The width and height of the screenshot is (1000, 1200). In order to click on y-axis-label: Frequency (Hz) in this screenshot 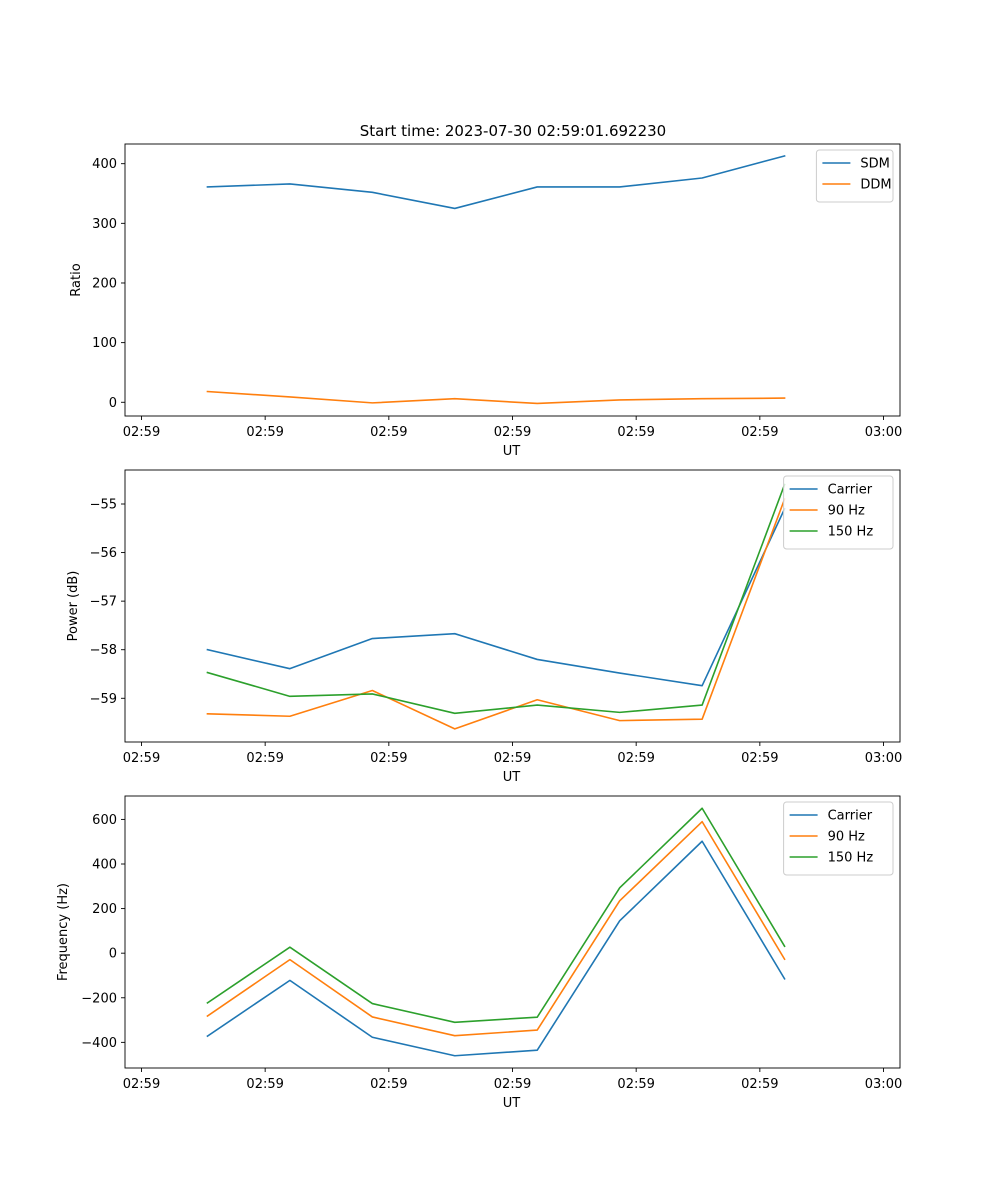, I will do `click(63, 932)`.